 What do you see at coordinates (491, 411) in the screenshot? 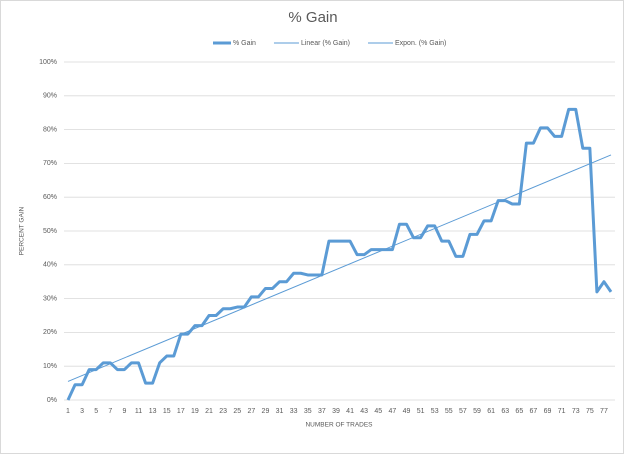
I see `x-tick-label: 61` at bounding box center [491, 411].